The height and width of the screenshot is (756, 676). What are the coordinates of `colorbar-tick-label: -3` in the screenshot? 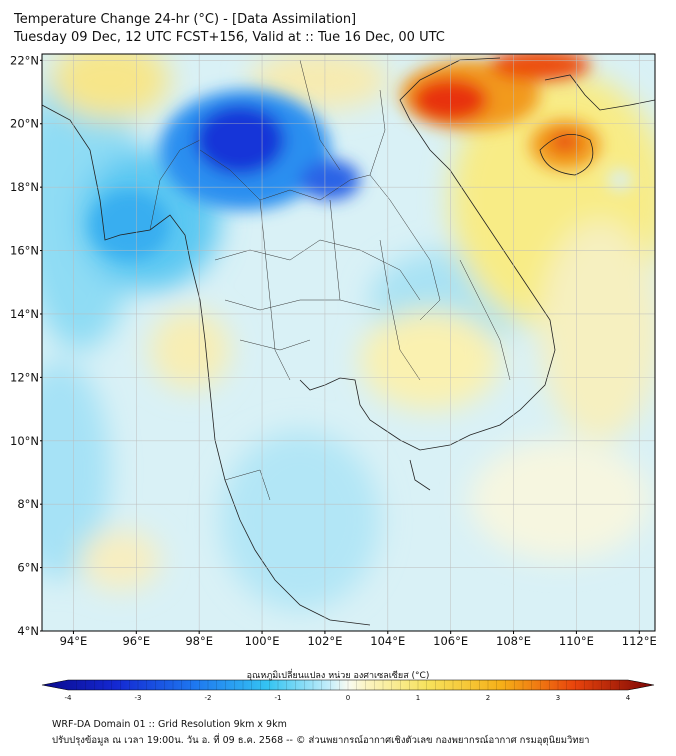 It's located at (138, 697).